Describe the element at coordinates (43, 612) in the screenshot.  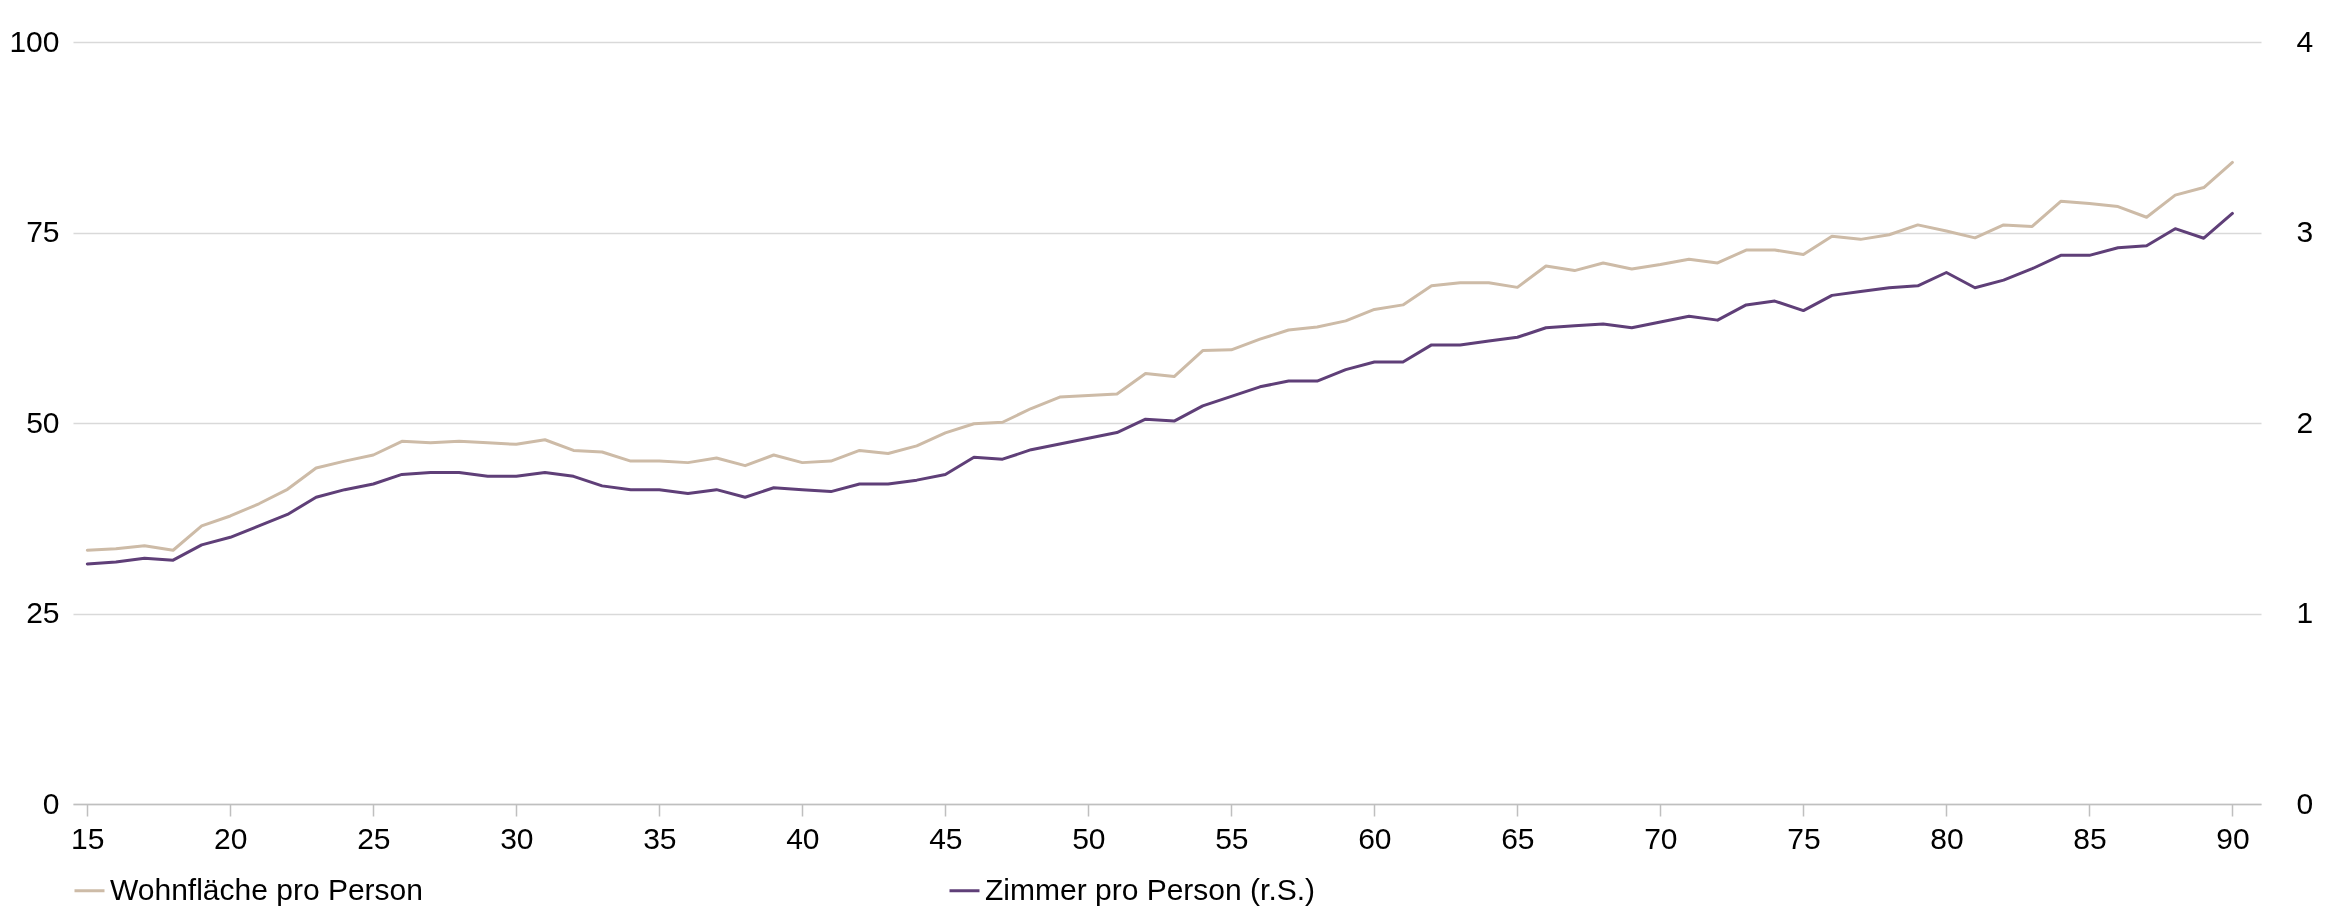
I see `y-tick-label: 25` at that location.